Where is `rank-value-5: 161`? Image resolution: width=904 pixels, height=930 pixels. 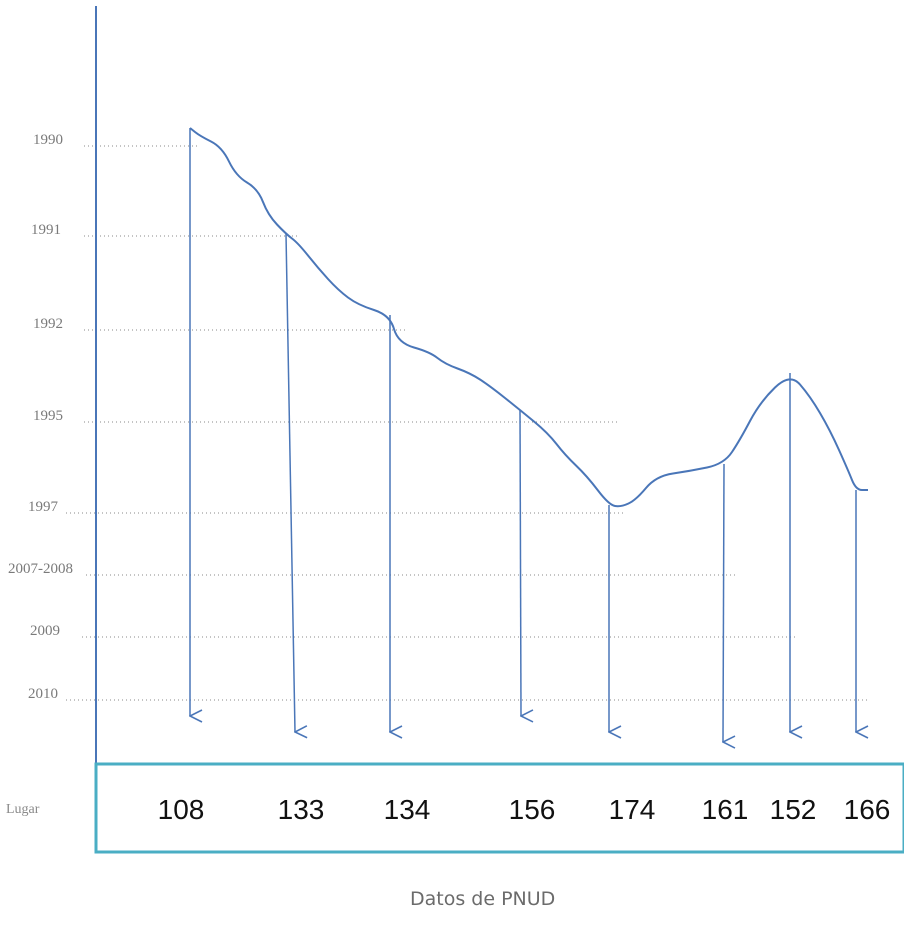
rank-value-5: 161 is located at coordinates (725, 809).